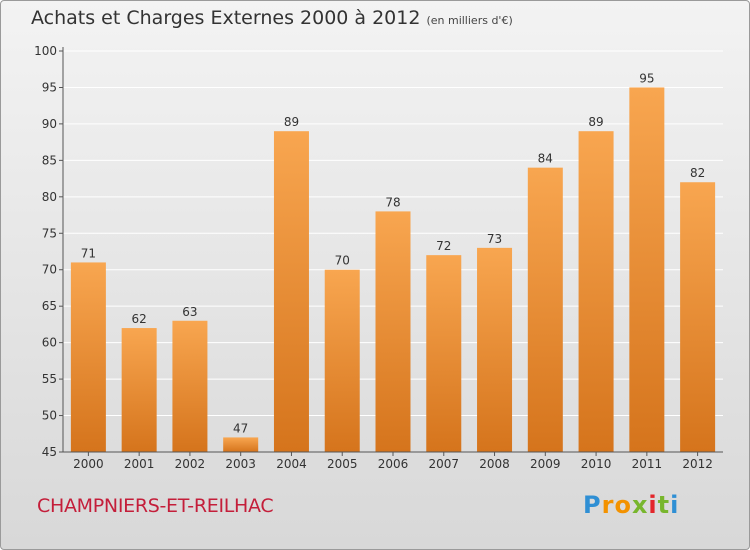 This screenshot has width=750, height=550. I want to click on data-label: 71, so click(88, 253).